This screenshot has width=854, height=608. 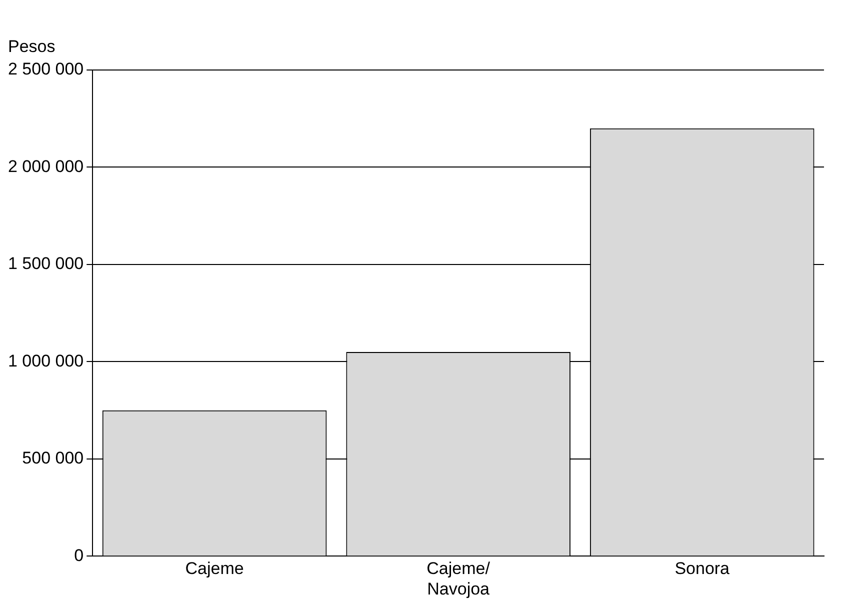 What do you see at coordinates (458, 578) in the screenshot?
I see `x-tick-label: Cajeme/ Navojoa` at bounding box center [458, 578].